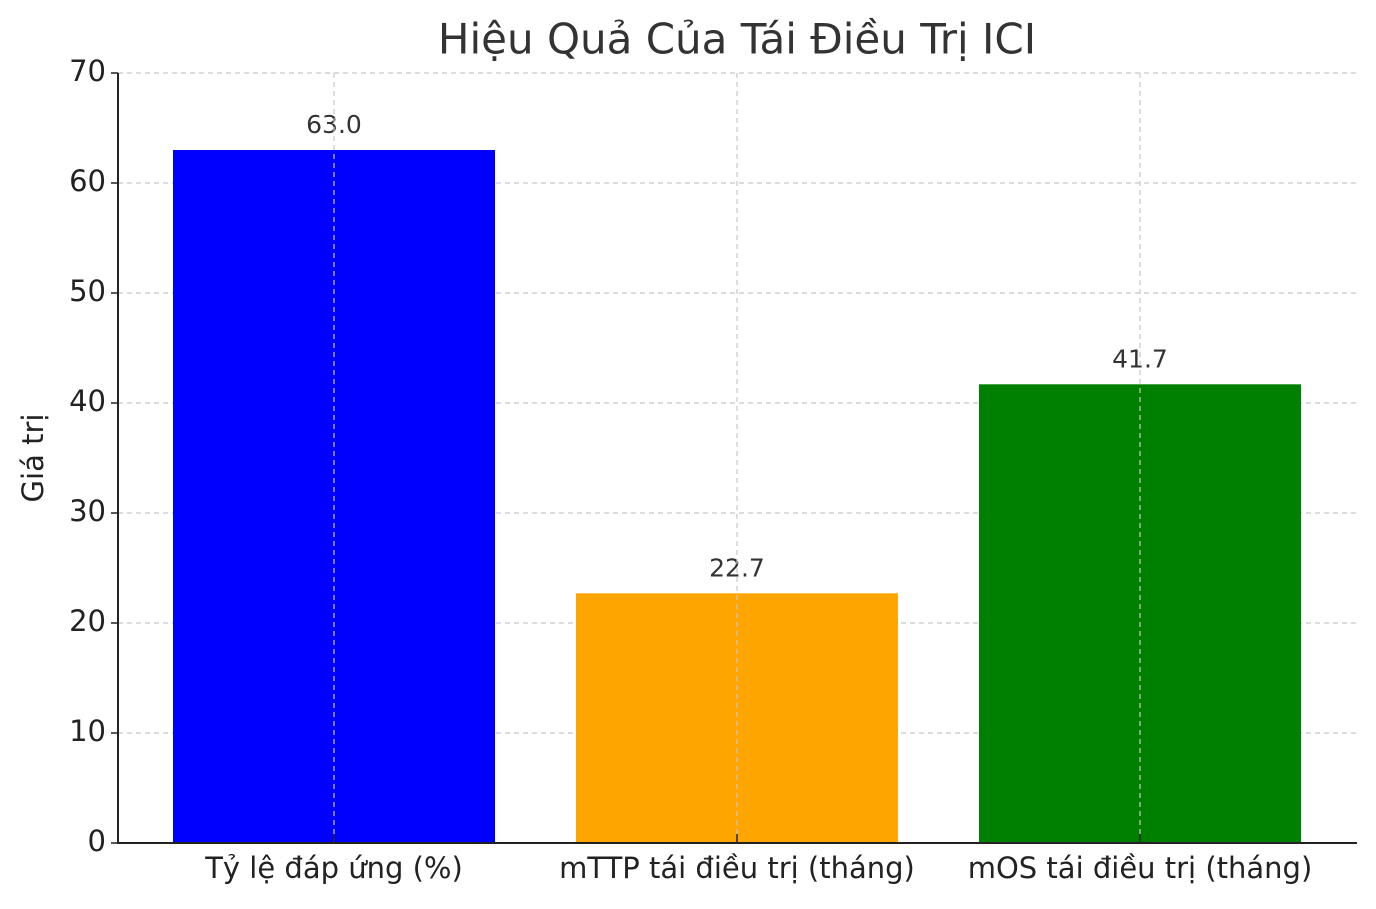 The width and height of the screenshot is (1376, 909). What do you see at coordinates (737, 868) in the screenshot?
I see `x-tick-label: mTTP tái điều trị (tháng)` at bounding box center [737, 868].